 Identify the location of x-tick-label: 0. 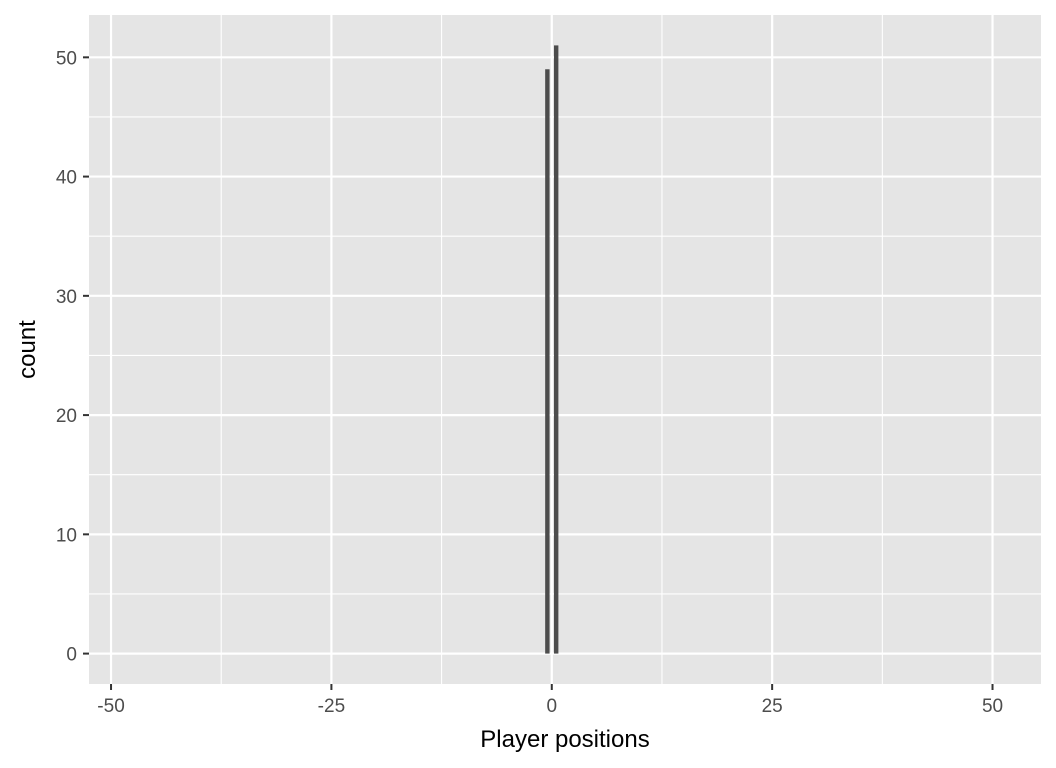
(551, 706).